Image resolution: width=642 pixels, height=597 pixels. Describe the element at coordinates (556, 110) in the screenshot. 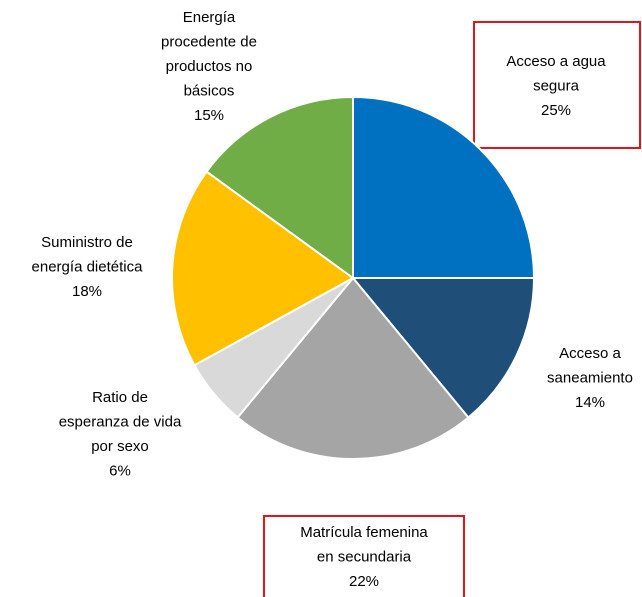

I see `value-label: 25%` at that location.